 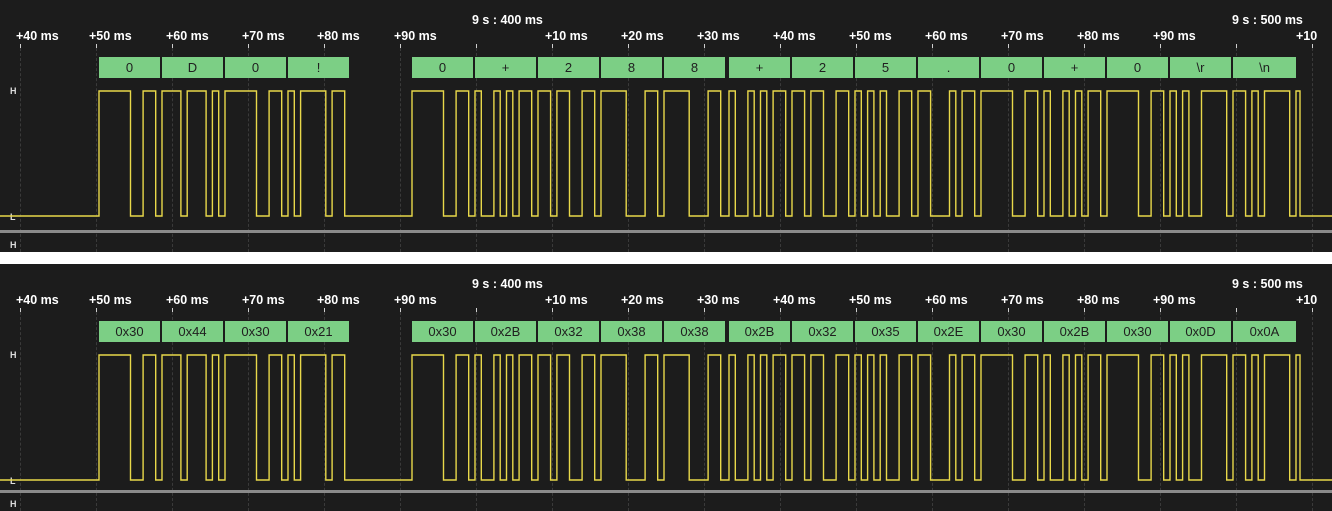 What do you see at coordinates (885, 331) in the screenshot?
I see `decoded-byte-cell: 0x35` at bounding box center [885, 331].